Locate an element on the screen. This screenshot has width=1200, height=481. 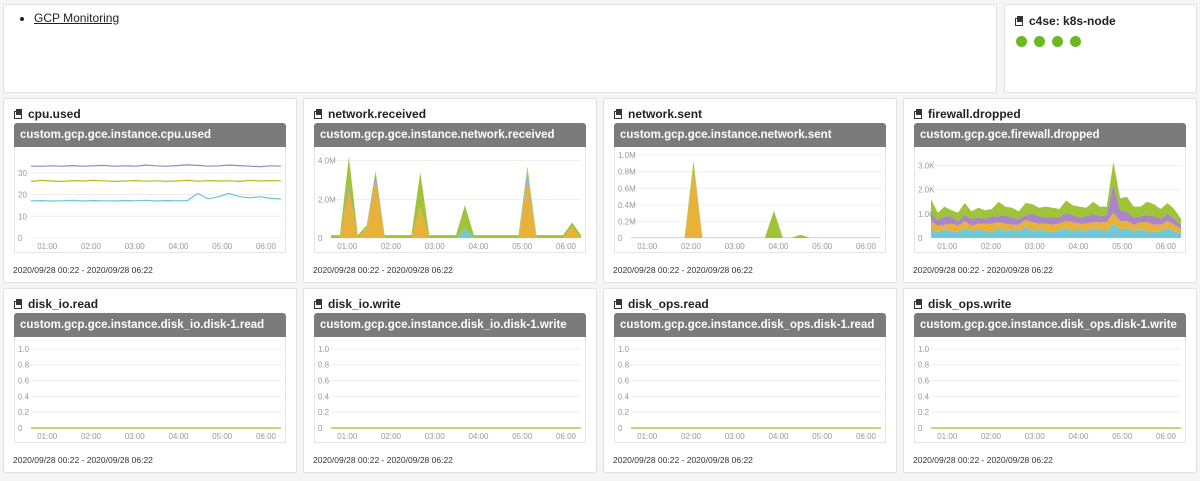
y-tick-label: 2.0M is located at coordinates (327, 199).